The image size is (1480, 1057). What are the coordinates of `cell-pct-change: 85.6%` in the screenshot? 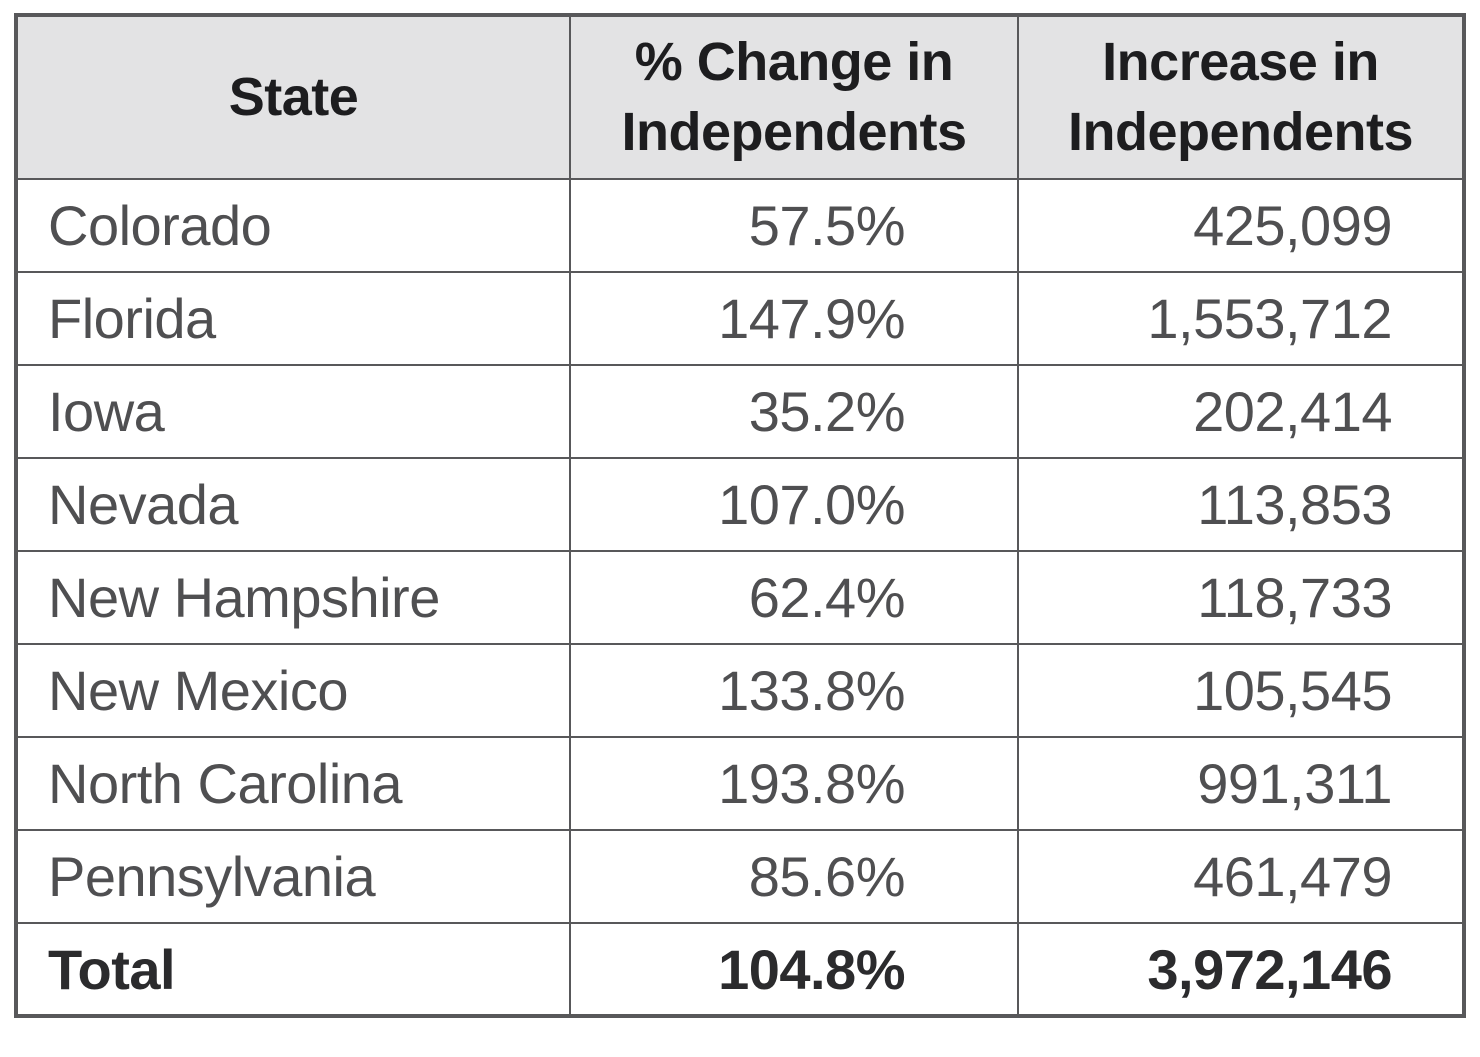 It's located at (794, 876).